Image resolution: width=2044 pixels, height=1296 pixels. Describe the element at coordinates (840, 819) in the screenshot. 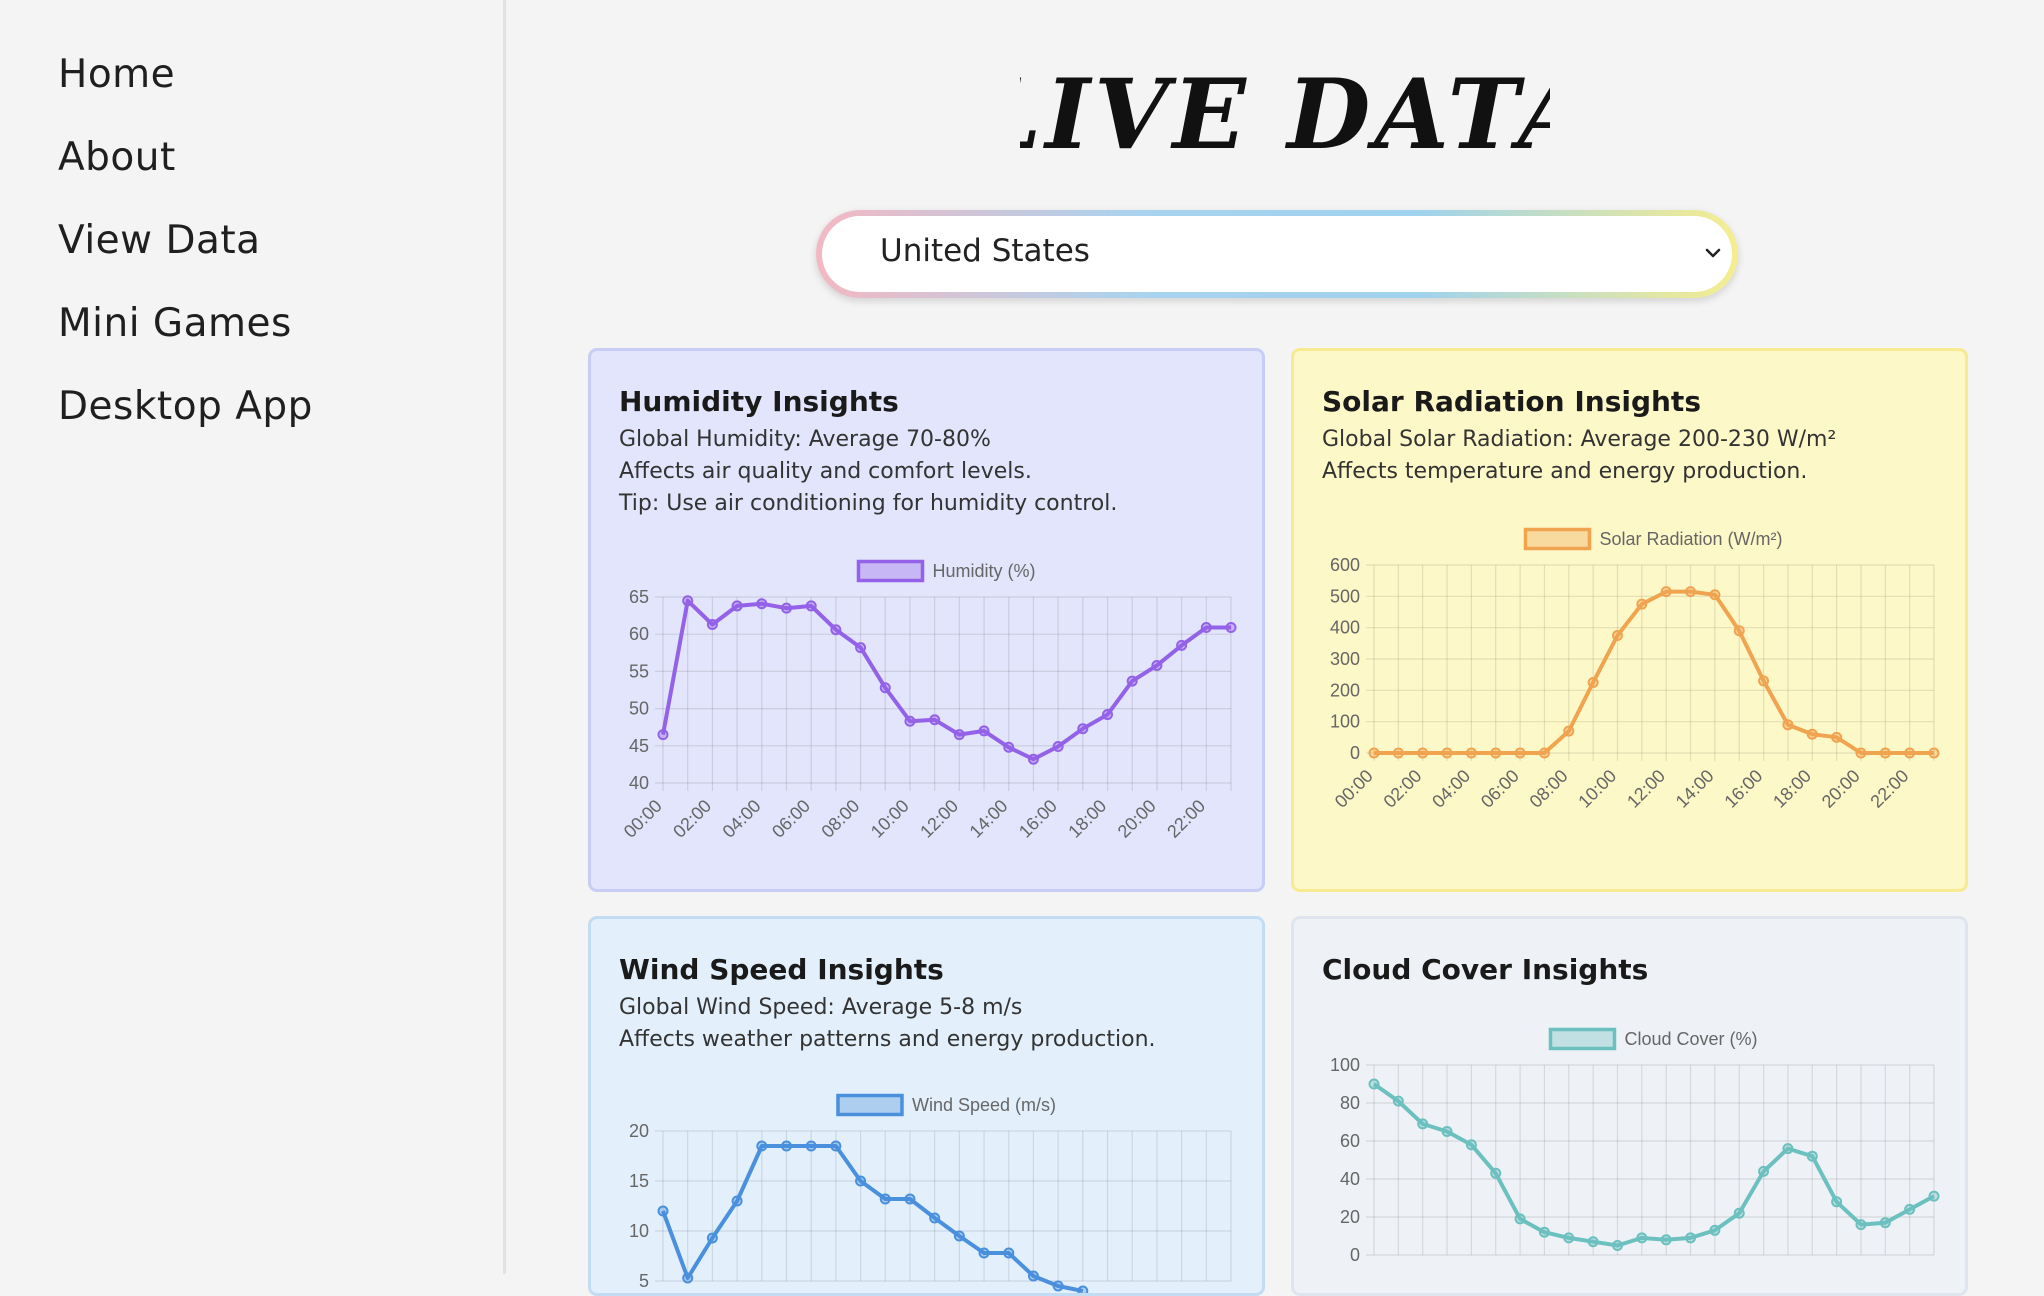

I see `x-tick-label: 08:00` at that location.